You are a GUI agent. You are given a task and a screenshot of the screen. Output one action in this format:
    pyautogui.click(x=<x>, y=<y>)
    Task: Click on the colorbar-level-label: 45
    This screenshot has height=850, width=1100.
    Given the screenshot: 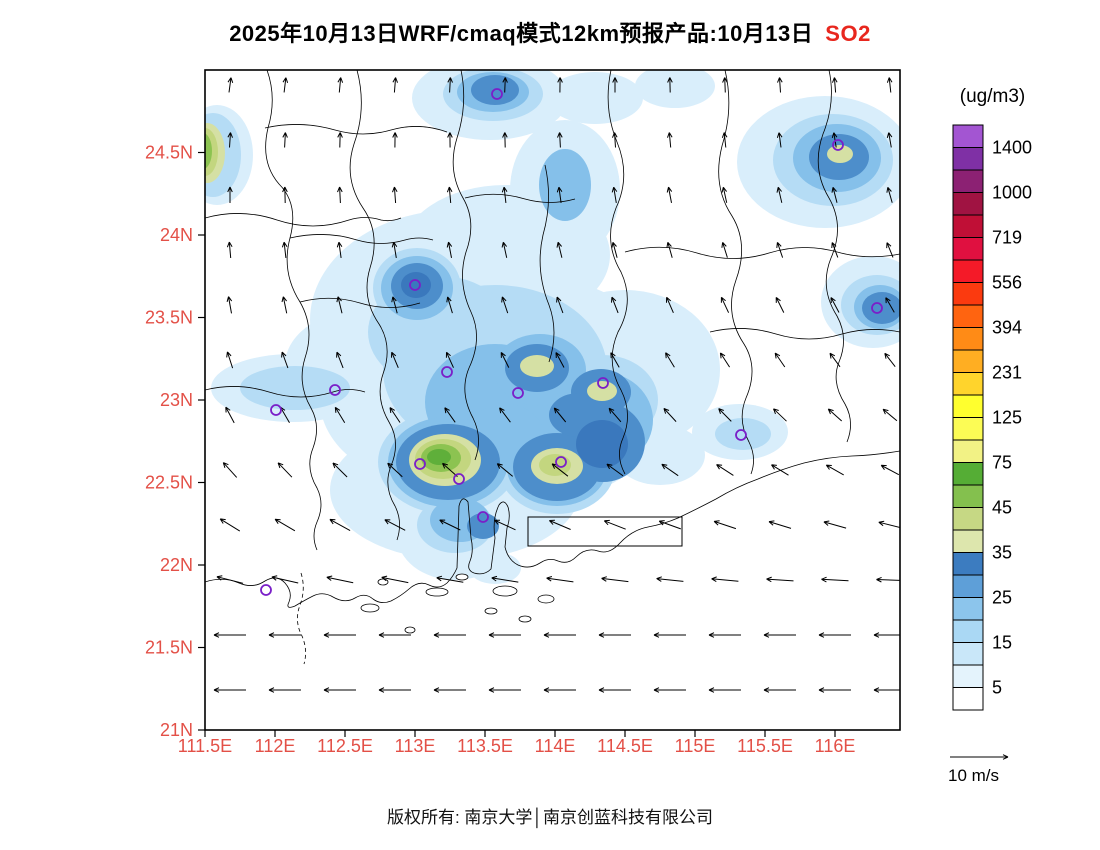 What is the action you would take?
    pyautogui.click(x=1002, y=508)
    